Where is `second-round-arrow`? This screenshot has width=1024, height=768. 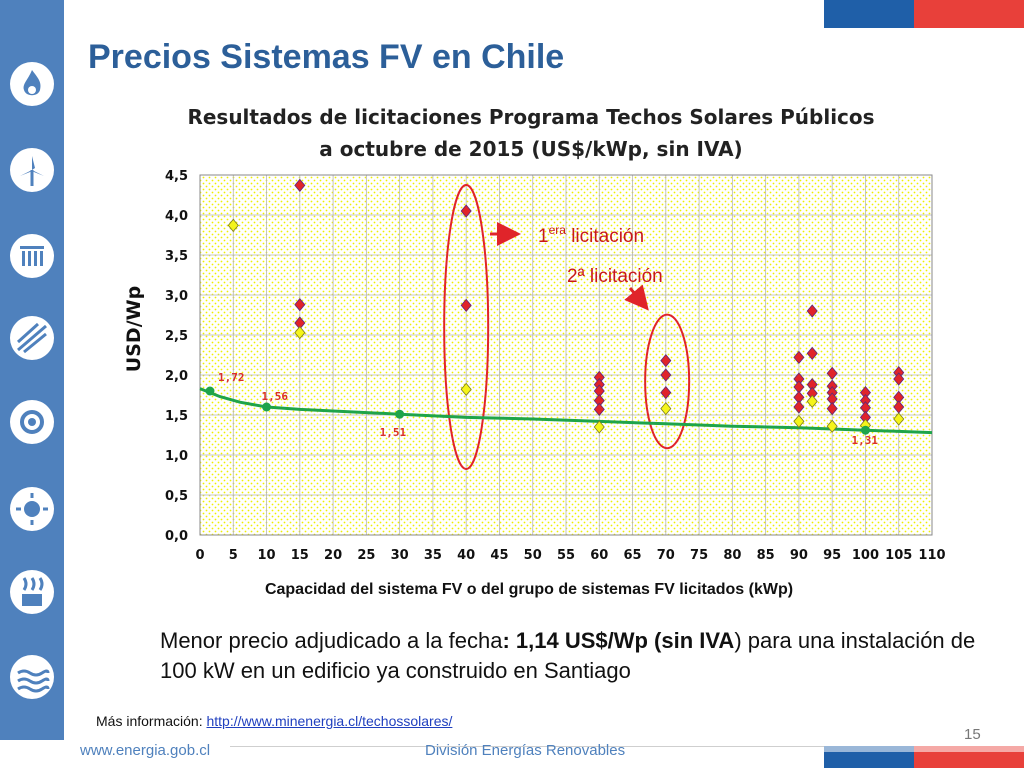 second-round-arrow is located at coordinates (636, 297).